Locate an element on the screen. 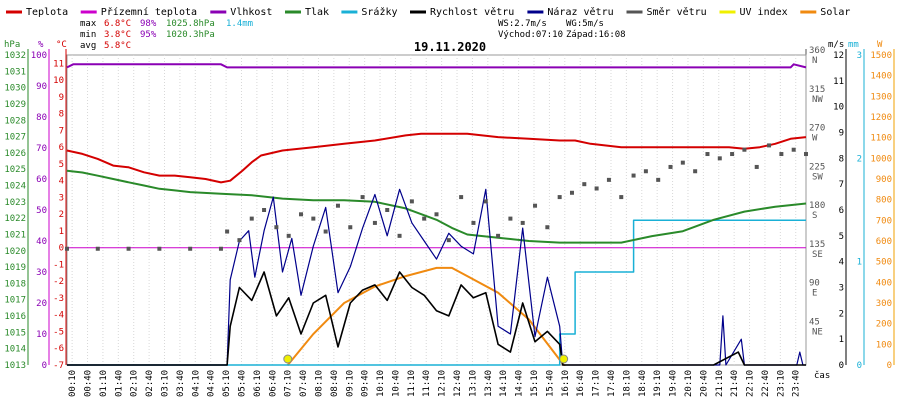 This screenshot has width=900, height=400. direction-deg-tick-5: 135 is located at coordinates (817, 245).